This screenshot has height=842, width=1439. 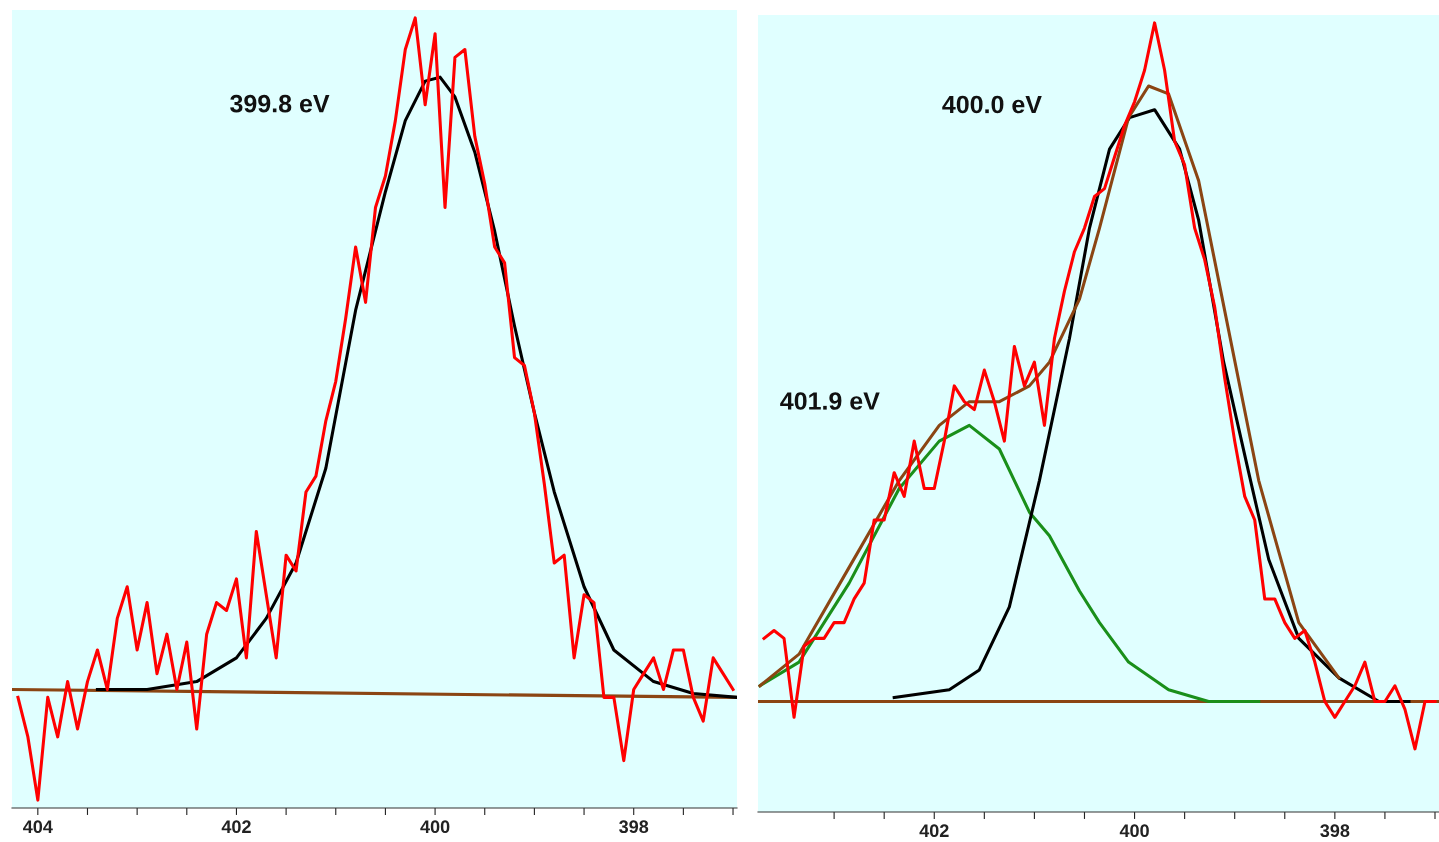 What do you see at coordinates (830, 401) in the screenshot?
I see `annotation: 401.9 eV` at bounding box center [830, 401].